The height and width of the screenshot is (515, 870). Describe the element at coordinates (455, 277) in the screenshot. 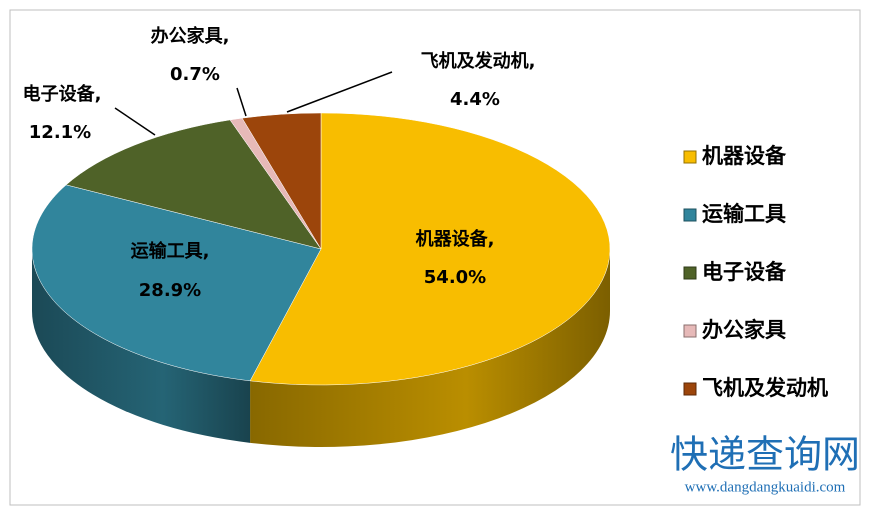

I see `data-label-value: 54.0%` at that location.